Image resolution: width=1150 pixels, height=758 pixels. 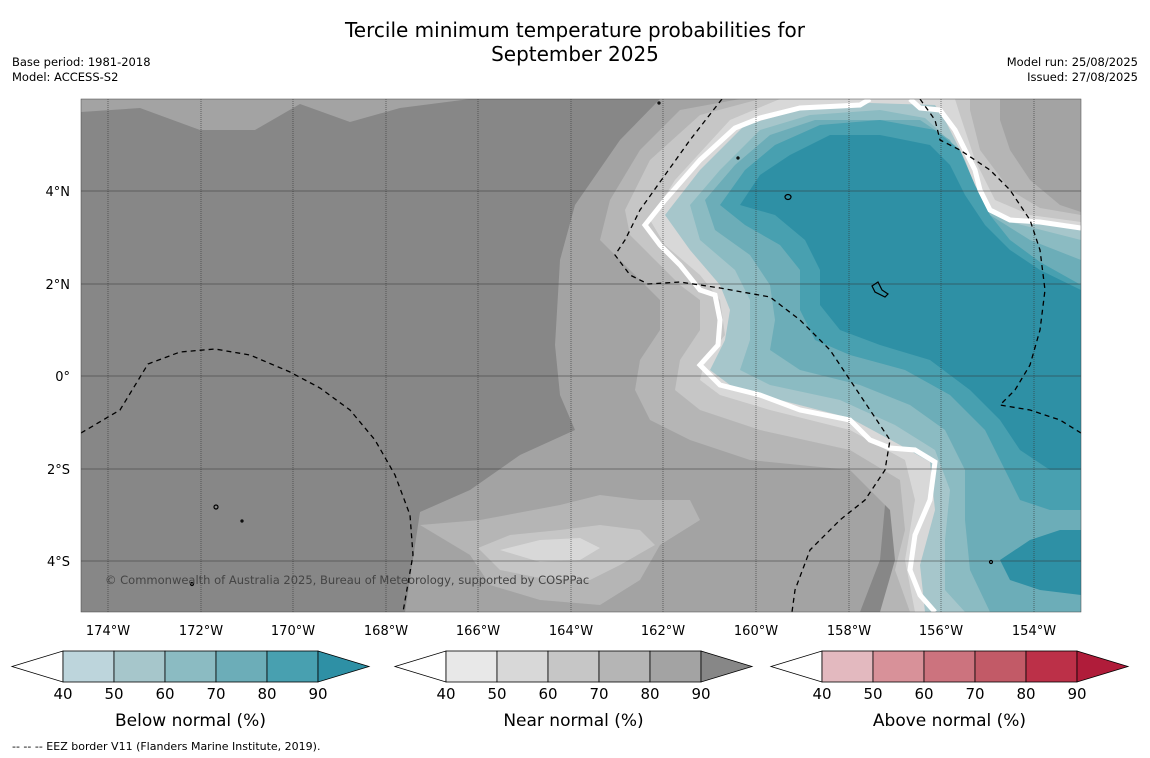 I want to click on lat-label: 2°N, so click(x=58, y=285).